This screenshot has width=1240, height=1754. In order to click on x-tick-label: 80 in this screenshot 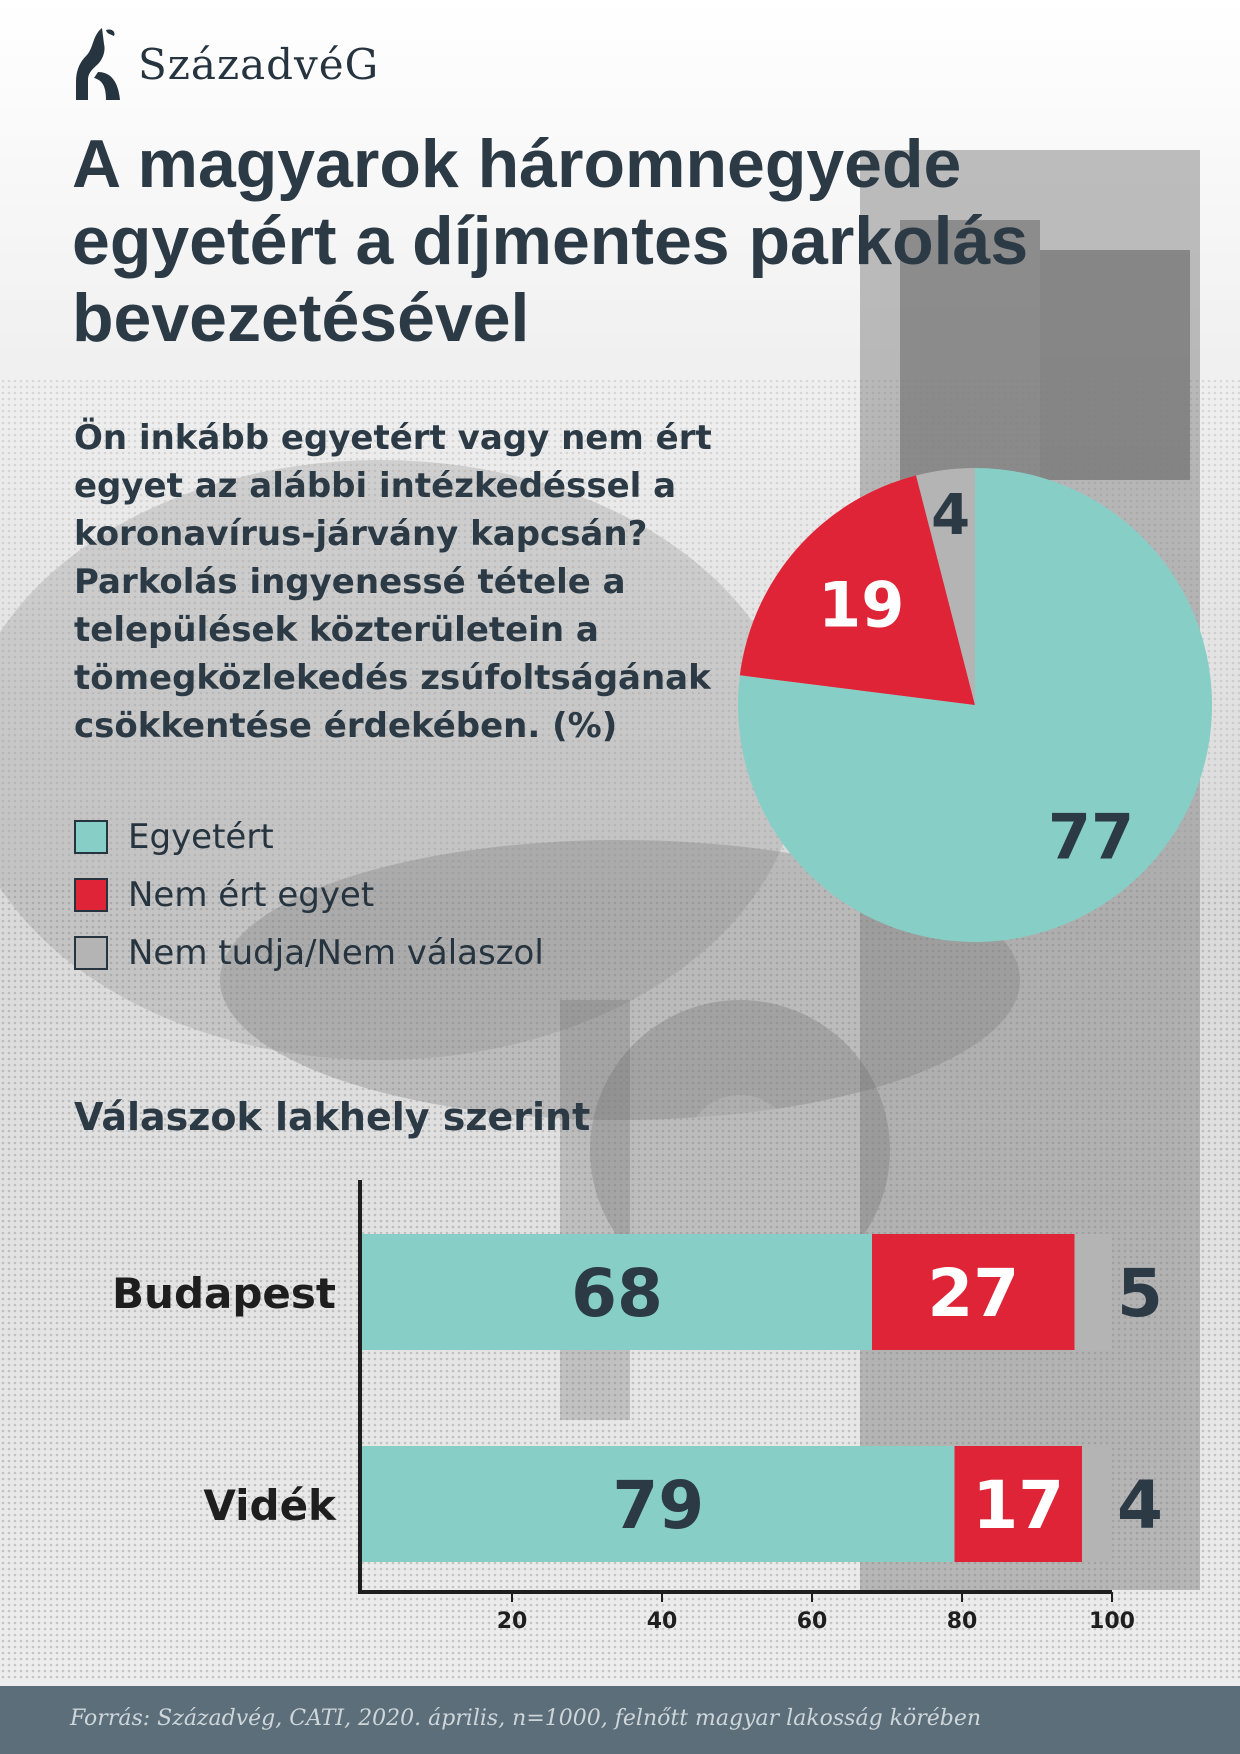, I will do `click(962, 1619)`.